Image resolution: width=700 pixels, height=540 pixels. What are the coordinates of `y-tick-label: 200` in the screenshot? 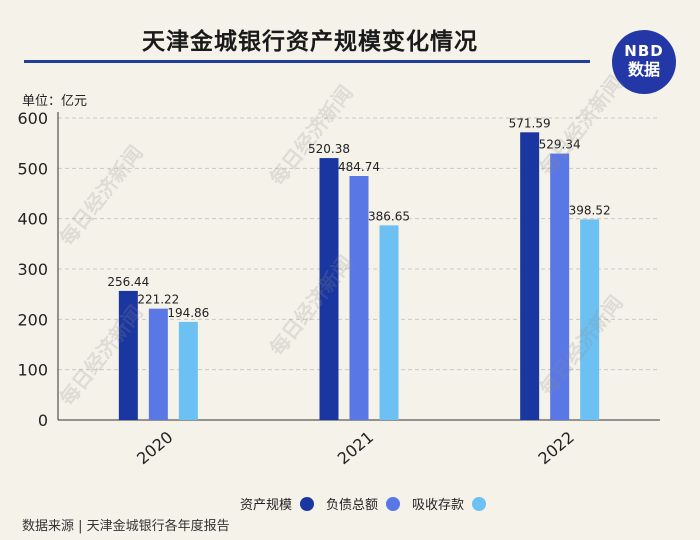 It's located at (32, 319).